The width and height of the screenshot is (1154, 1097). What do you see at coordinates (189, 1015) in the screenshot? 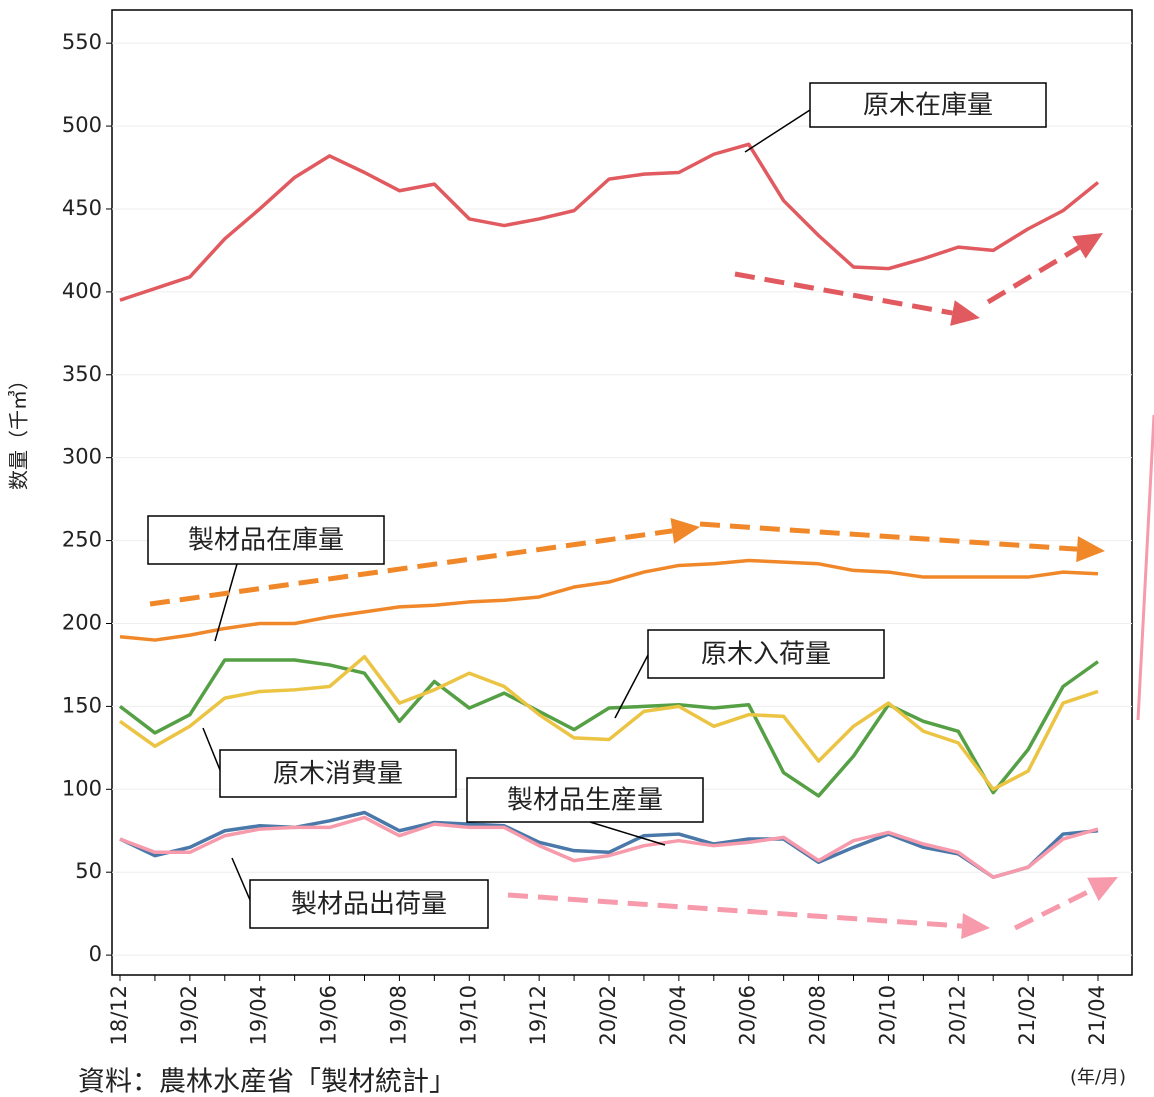
I see `x-tick-label: 19/02` at bounding box center [189, 1015].